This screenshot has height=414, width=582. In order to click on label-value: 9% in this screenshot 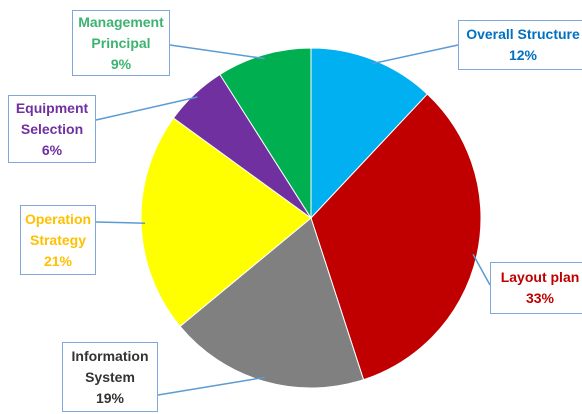, I will do `click(121, 63)`.